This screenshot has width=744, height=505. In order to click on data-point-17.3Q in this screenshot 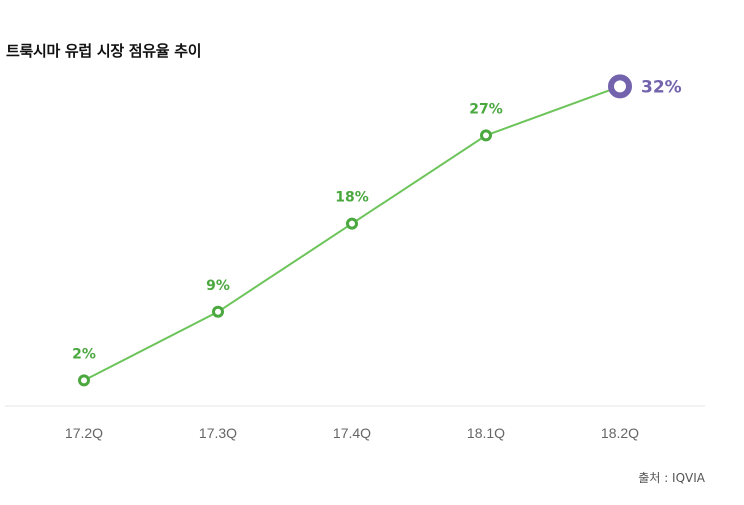, I will do `click(218, 311)`.